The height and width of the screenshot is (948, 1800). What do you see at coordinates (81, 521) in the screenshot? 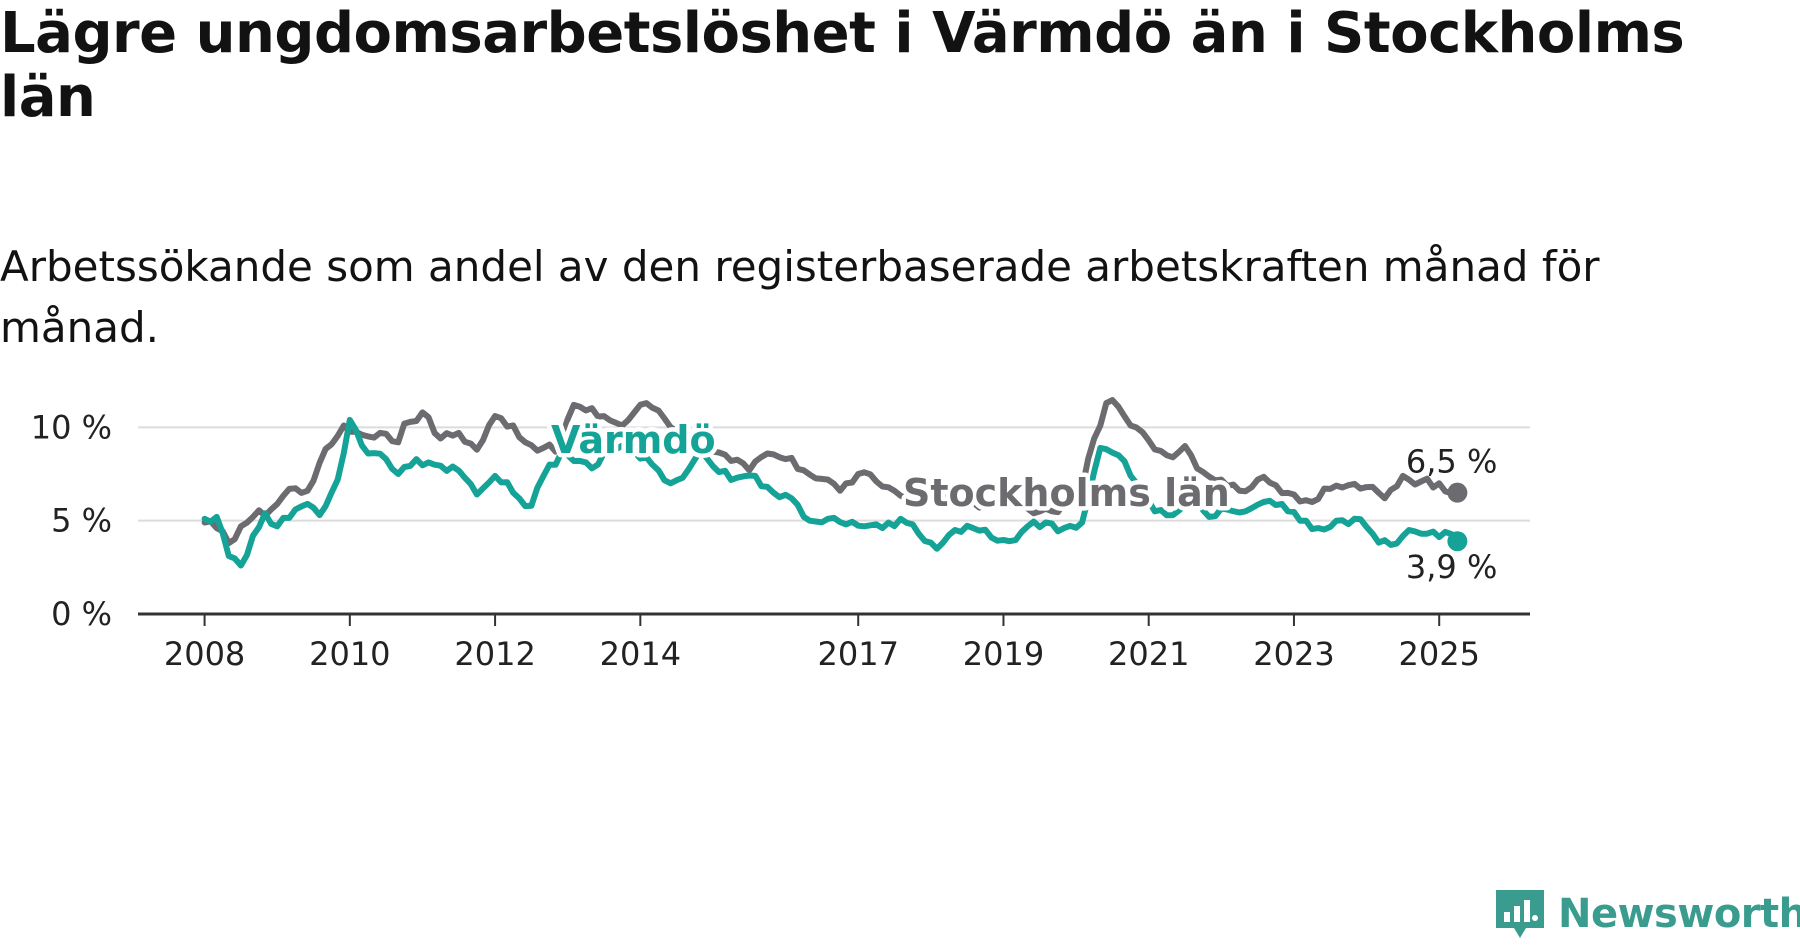
I see `y-tick-label: 5 %` at bounding box center [81, 521].